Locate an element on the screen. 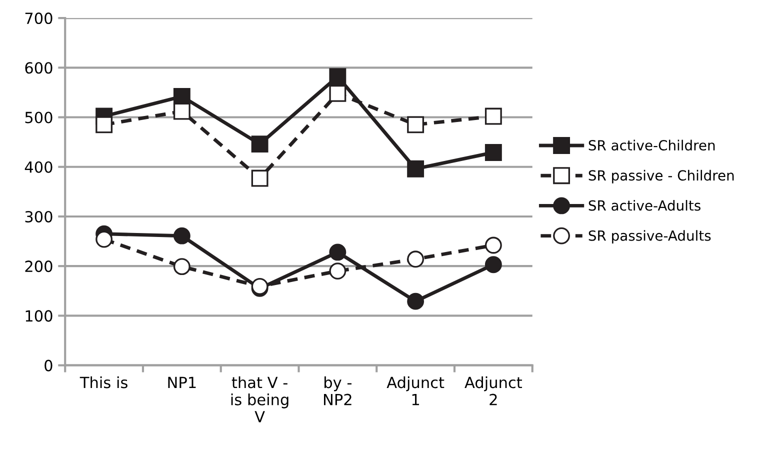 The width and height of the screenshot is (766, 451). x-tick-label: that V - is being V is located at coordinates (259, 399).